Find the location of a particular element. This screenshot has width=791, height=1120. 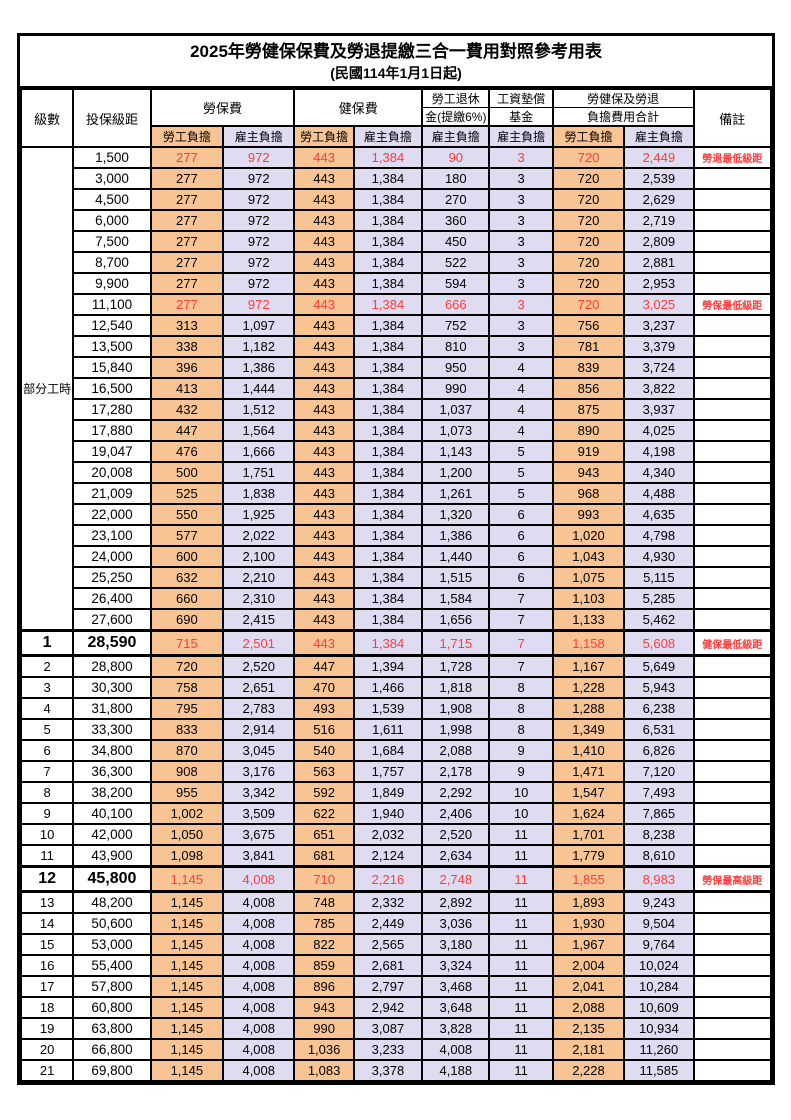

cell-pension-er: 270 is located at coordinates (456, 200).